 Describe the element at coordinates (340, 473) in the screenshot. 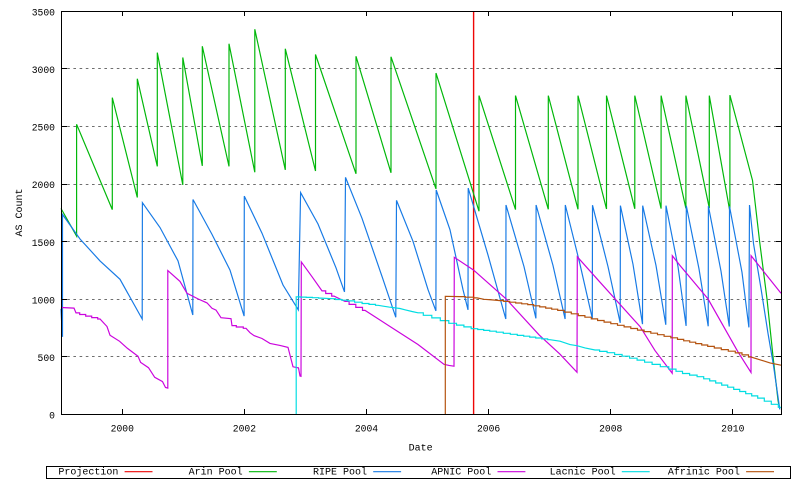

I see `svg-text: RIPE Pool` at that location.